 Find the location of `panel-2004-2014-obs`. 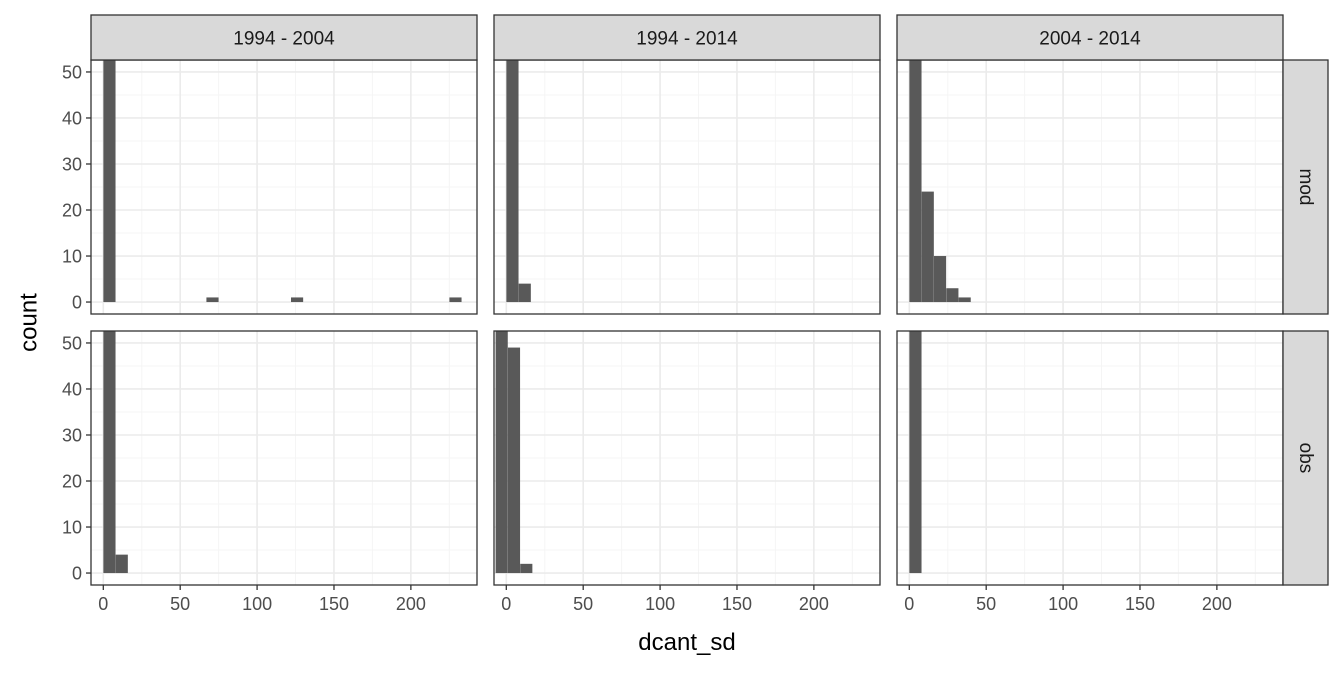

panel-2004-2014-obs is located at coordinates (1090, 458).